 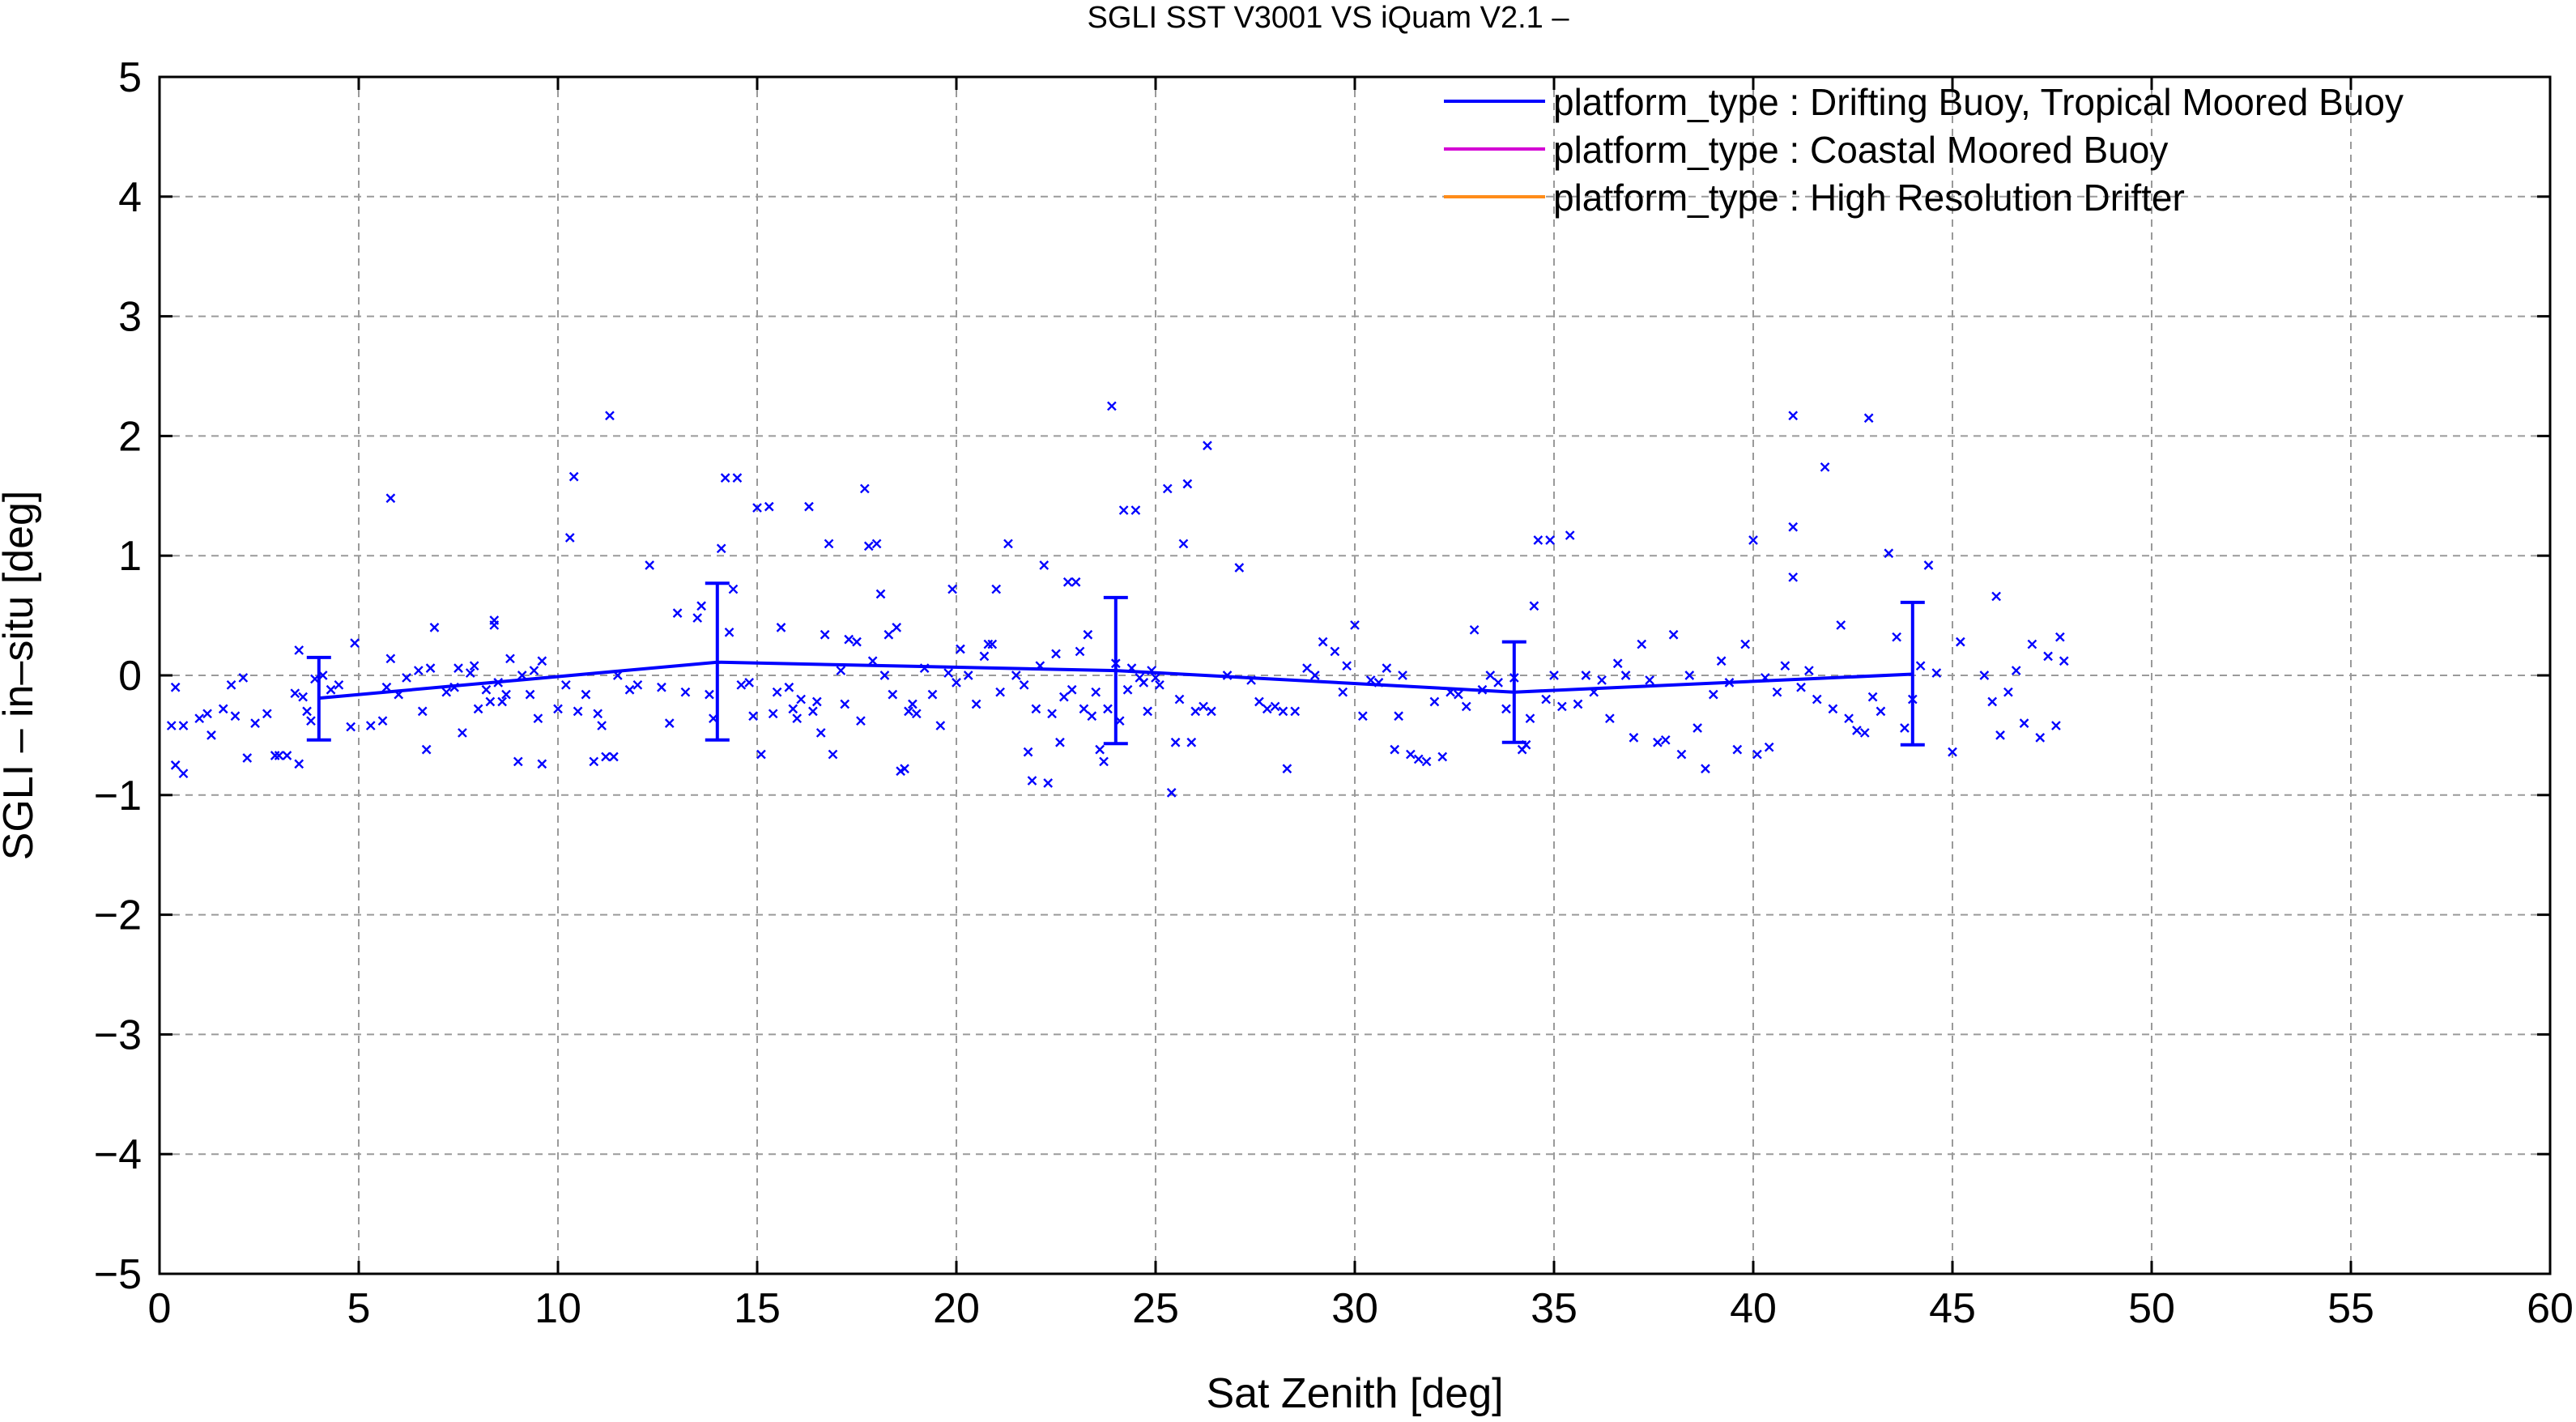 I want to click on x-tick-label: 30, so click(x=1354, y=1308).